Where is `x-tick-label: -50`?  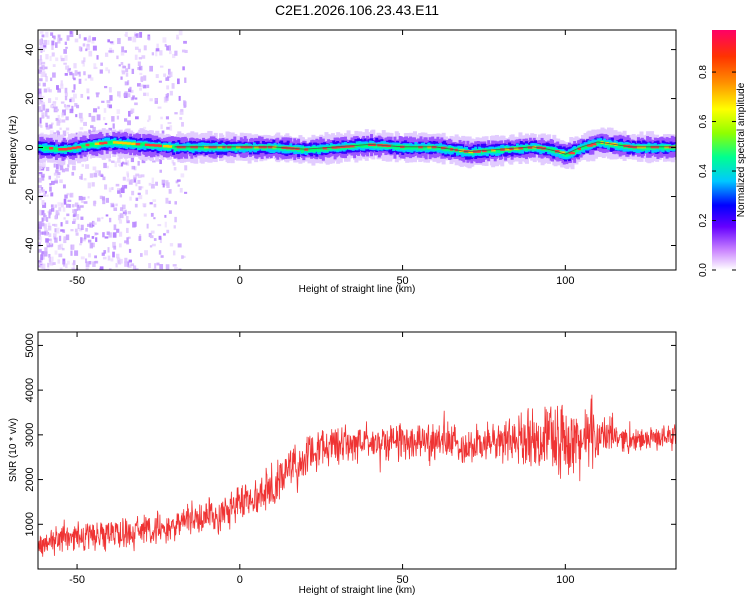
x-tick-label: -50 is located at coordinates (77, 281).